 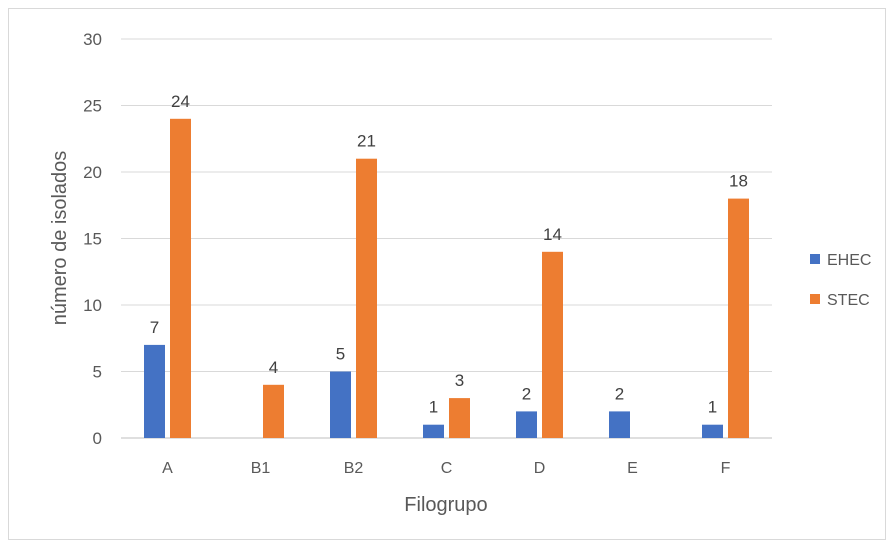 I want to click on data-label: 3, so click(x=459, y=380).